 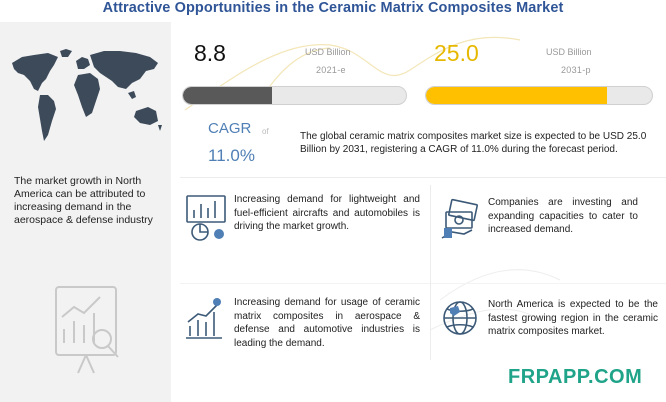 What do you see at coordinates (575, 377) in the screenshot?
I see `brand-watermark: FRPAPP.COM` at bounding box center [575, 377].